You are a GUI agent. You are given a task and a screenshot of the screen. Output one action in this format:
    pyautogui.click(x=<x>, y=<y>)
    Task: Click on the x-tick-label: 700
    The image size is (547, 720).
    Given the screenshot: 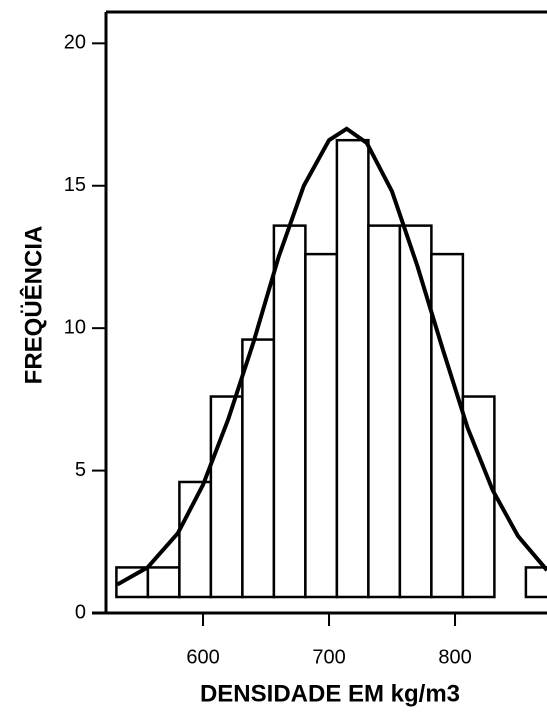 What is the action you would take?
    pyautogui.click(x=328, y=657)
    